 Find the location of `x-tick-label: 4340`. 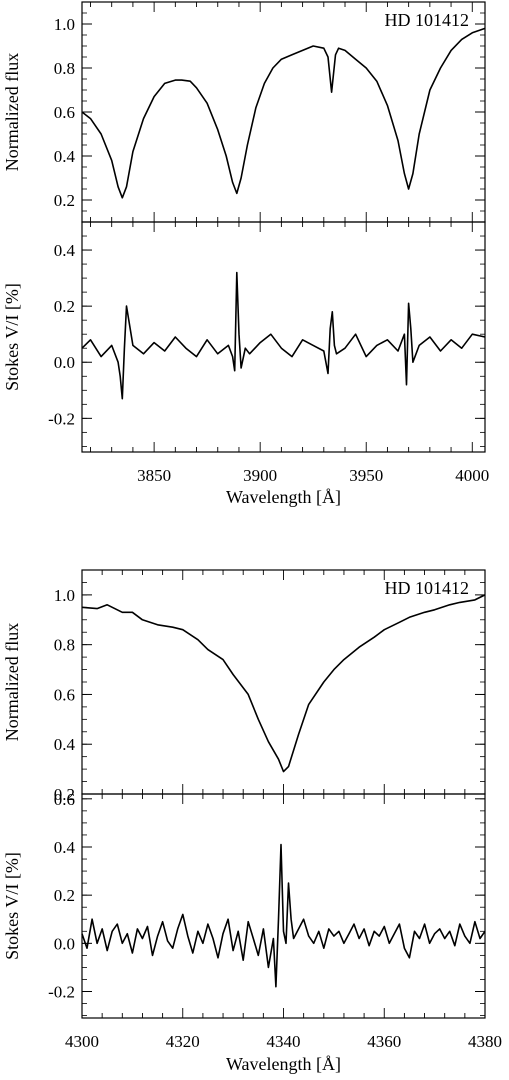

x-tick-label: 4340 is located at coordinates (284, 1041).